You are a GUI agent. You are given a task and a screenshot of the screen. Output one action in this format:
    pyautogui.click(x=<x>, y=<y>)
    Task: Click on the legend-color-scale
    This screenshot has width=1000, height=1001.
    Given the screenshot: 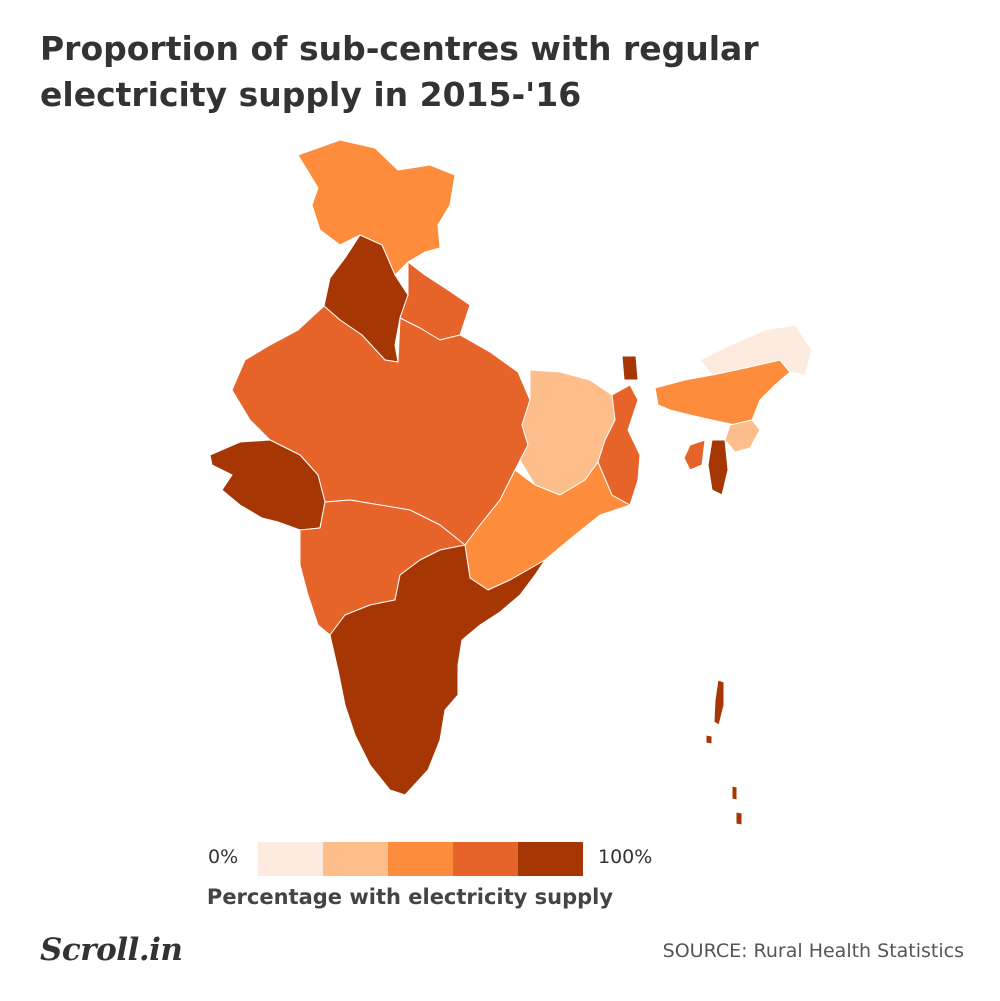 What is the action you would take?
    pyautogui.click(x=420, y=859)
    